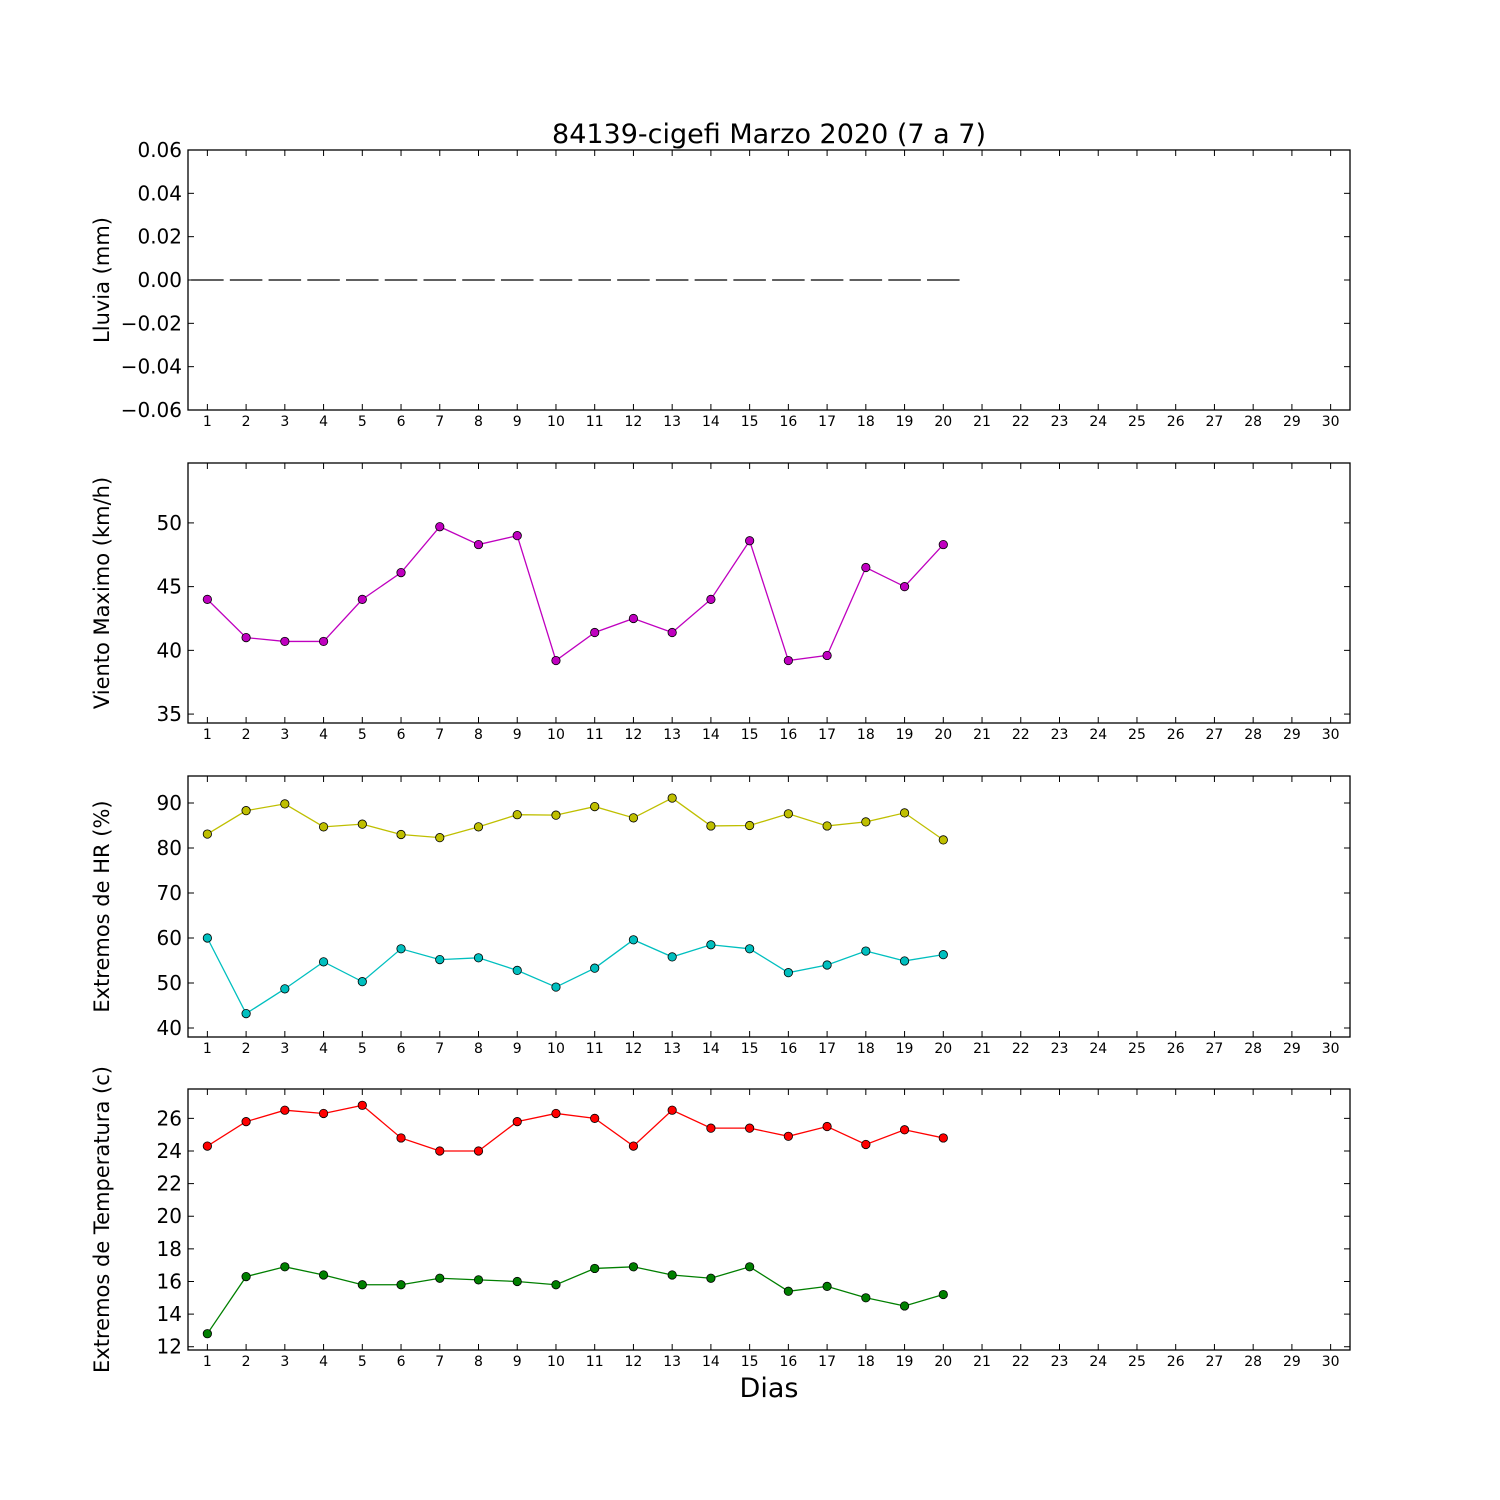 The height and width of the screenshot is (1500, 1500). Describe the element at coordinates (151, 367) in the screenshot. I see `y-tick-label: −0.04` at that location.